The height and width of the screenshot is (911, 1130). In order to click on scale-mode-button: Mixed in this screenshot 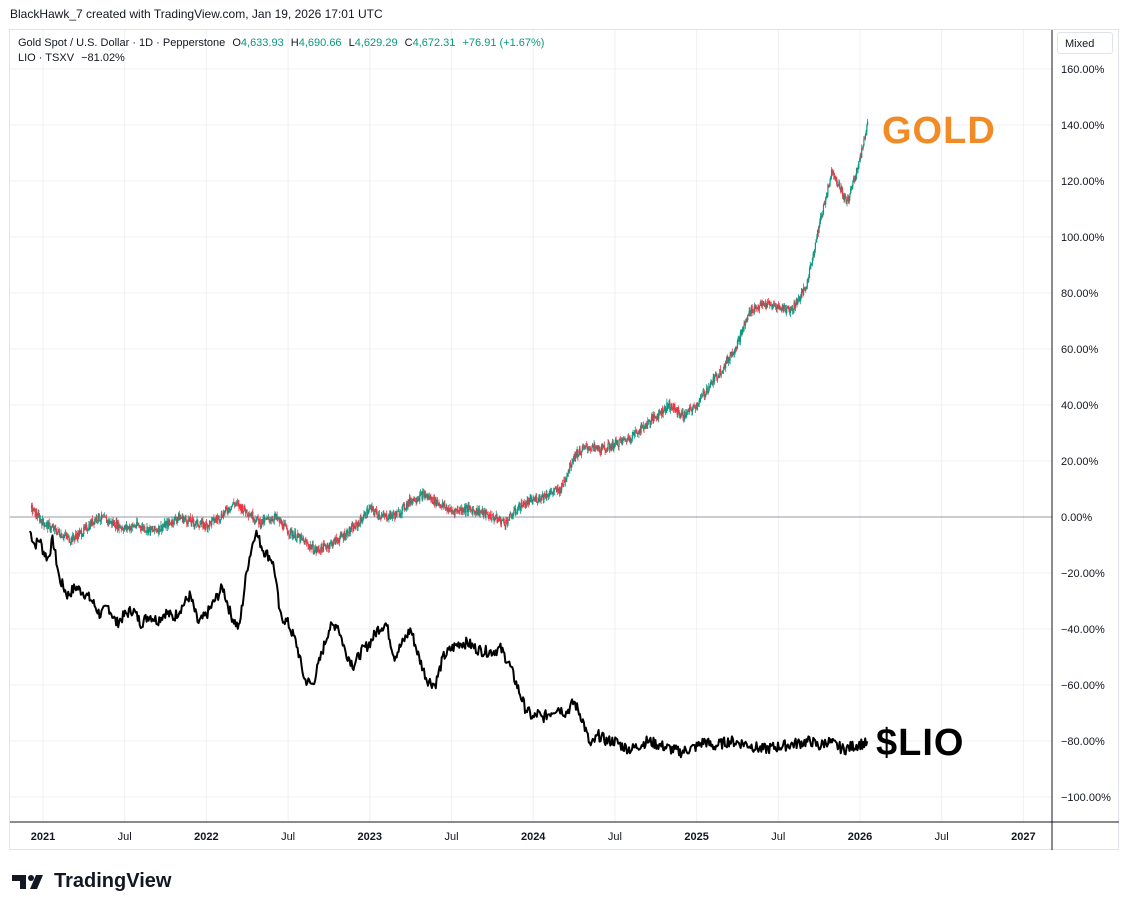, I will do `click(1085, 43)`.